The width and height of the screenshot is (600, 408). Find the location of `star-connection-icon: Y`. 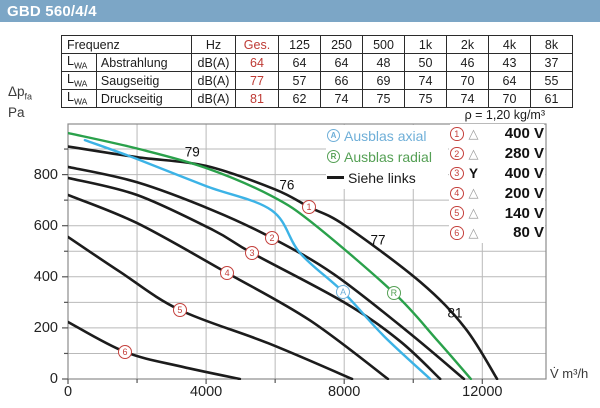

star-connection-icon: Y is located at coordinates (473, 173).